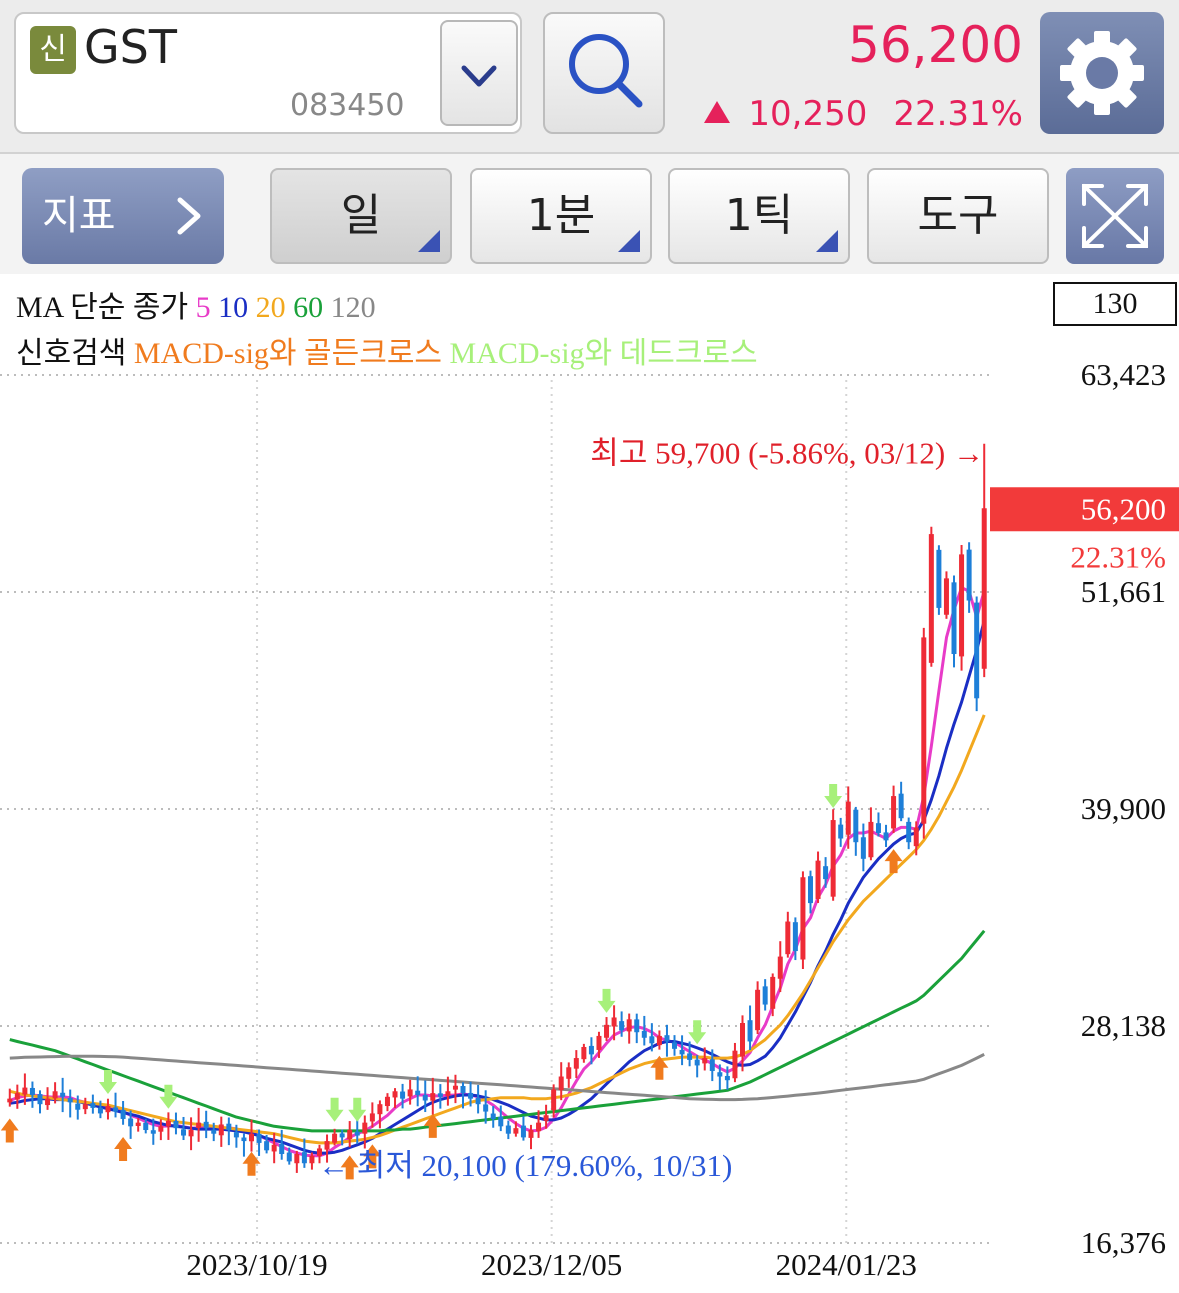 The image size is (1179, 1293). I want to click on y-axis-label: 16,376, so click(1123, 1242).